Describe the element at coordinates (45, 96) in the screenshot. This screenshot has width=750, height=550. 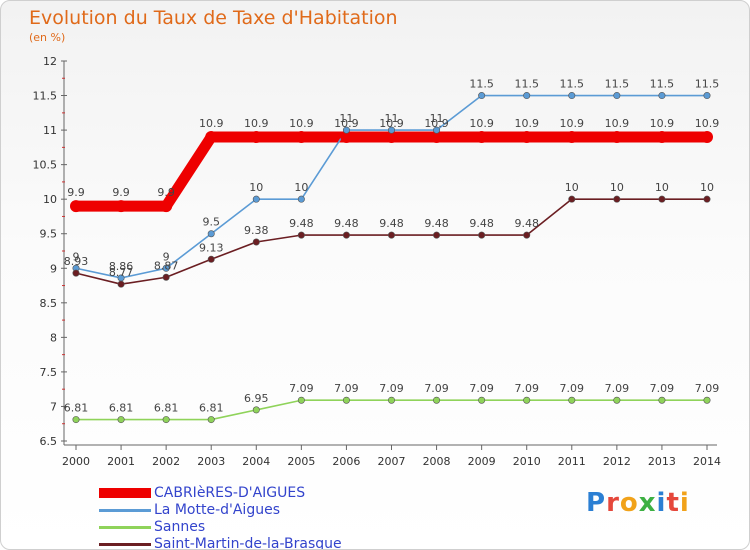
I see `y-tick-label: 11.5` at that location.